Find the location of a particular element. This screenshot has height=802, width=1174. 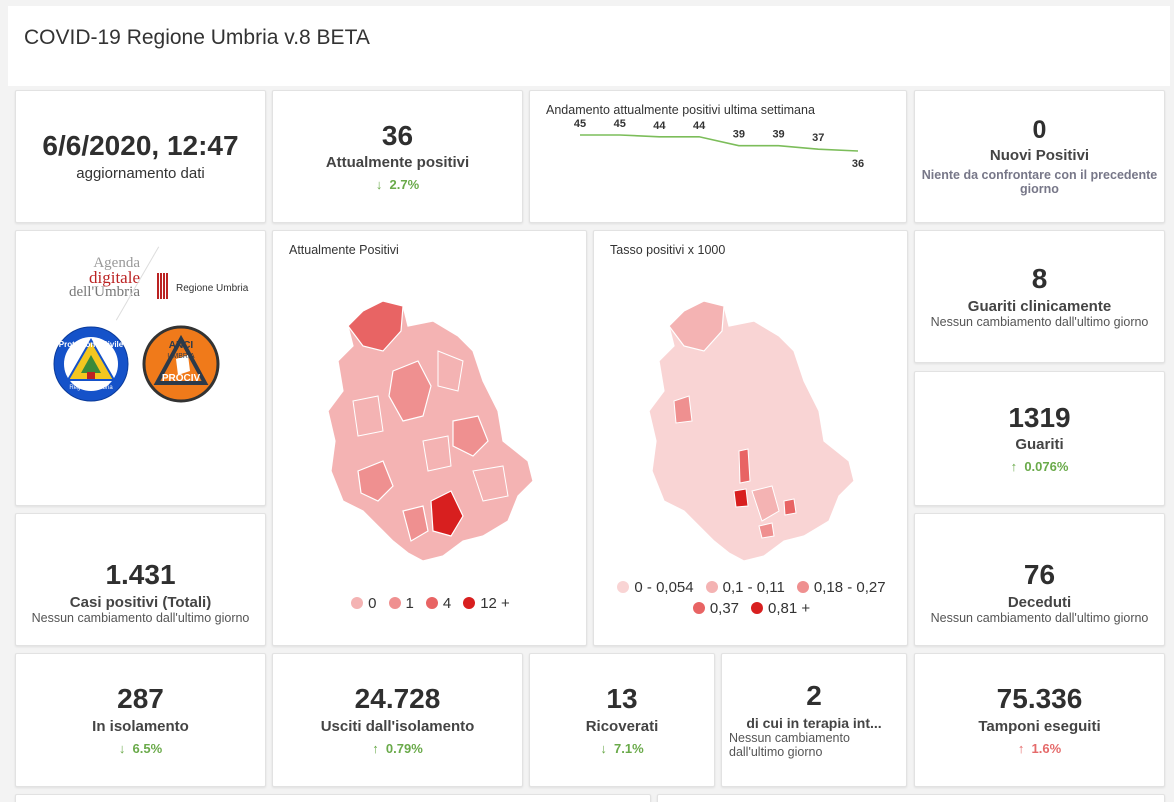

nuovi-label: Nuovi Positivi is located at coordinates (1039, 156).